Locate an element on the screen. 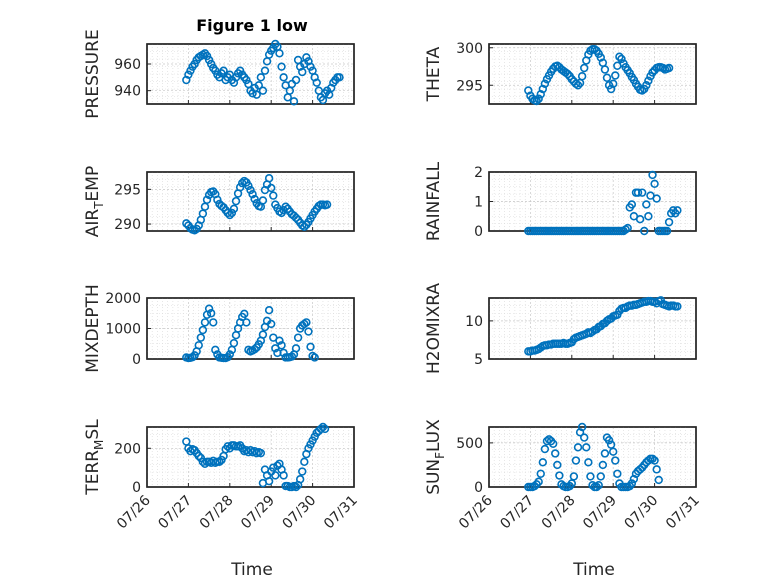 The image size is (778, 583). y-tick-label: 2000 is located at coordinates (123, 299).